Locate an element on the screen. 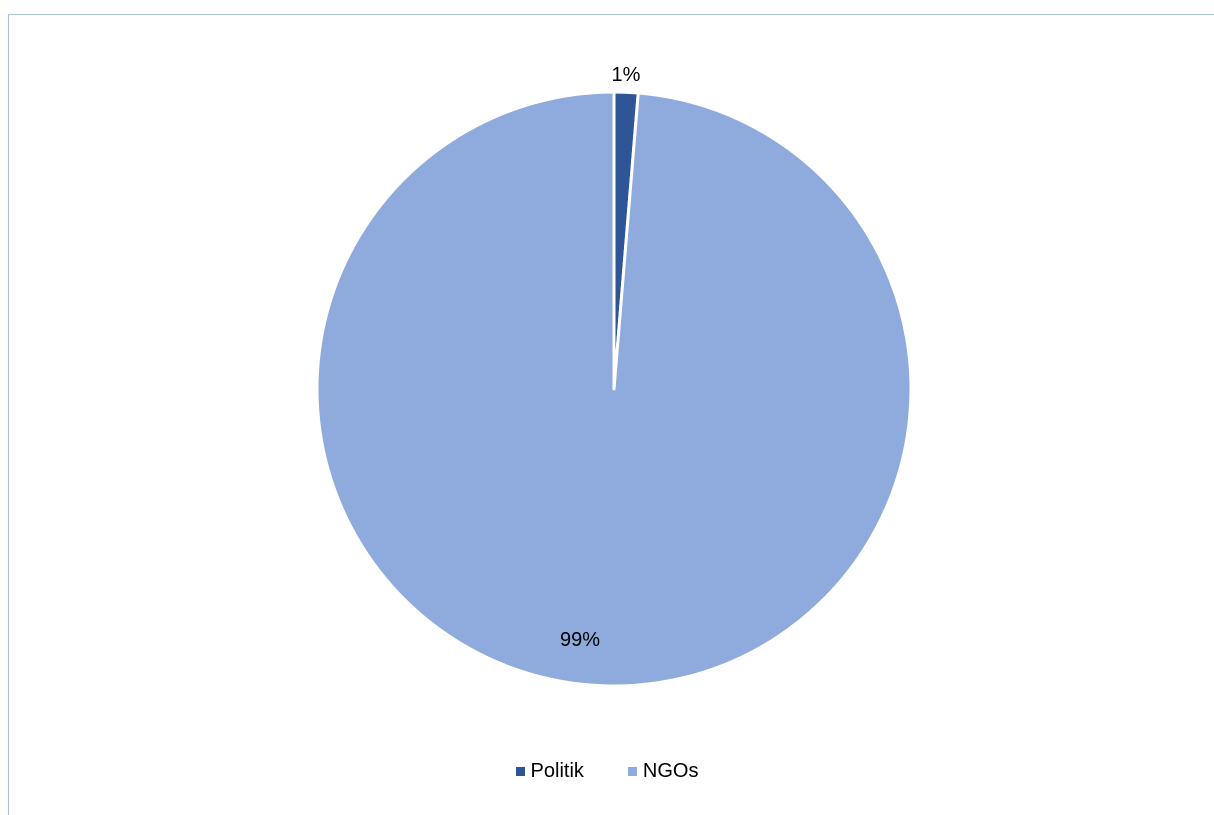 The image size is (1214, 815). slice-label-ngos: 99% is located at coordinates (580, 640).